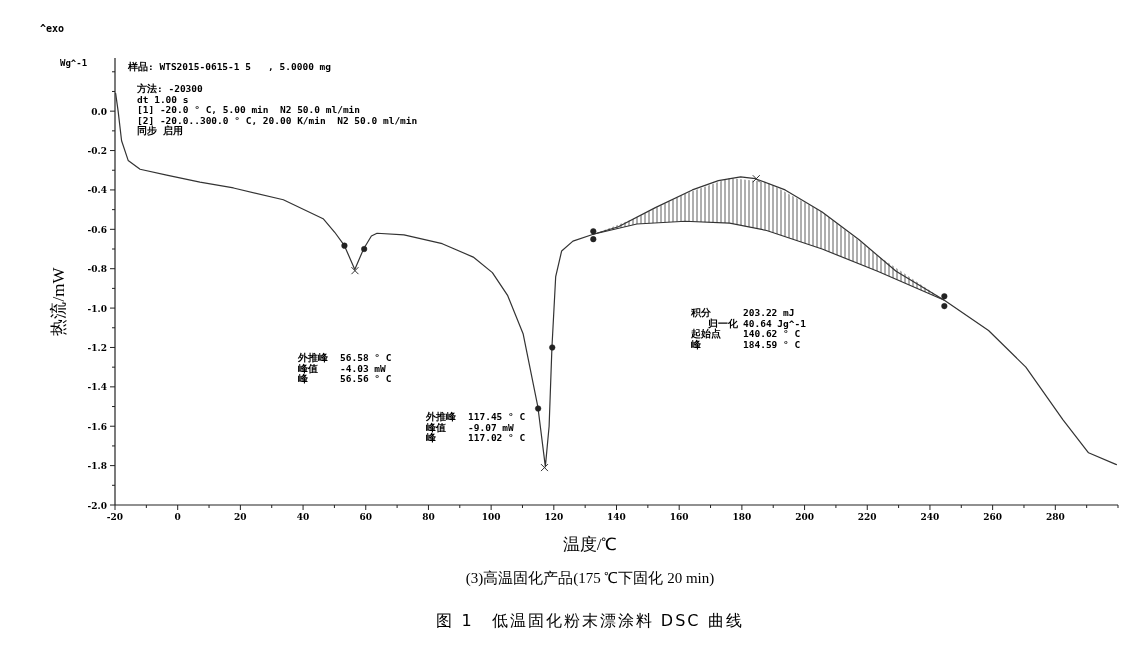 Image resolution: width=1143 pixels, height=659 pixels. I want to click on x-tick-label: 0, so click(177, 517).